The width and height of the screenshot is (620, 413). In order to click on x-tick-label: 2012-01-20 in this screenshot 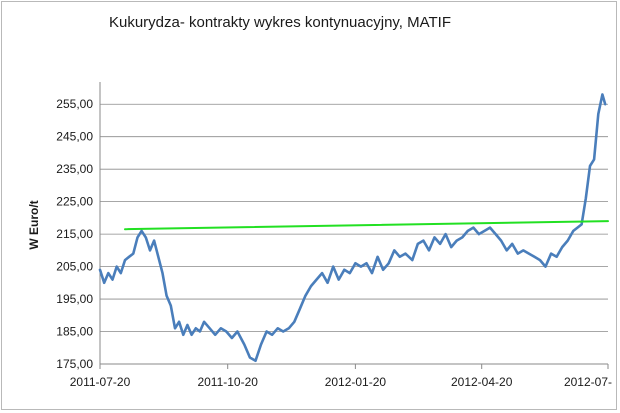, I will do `click(356, 382)`.